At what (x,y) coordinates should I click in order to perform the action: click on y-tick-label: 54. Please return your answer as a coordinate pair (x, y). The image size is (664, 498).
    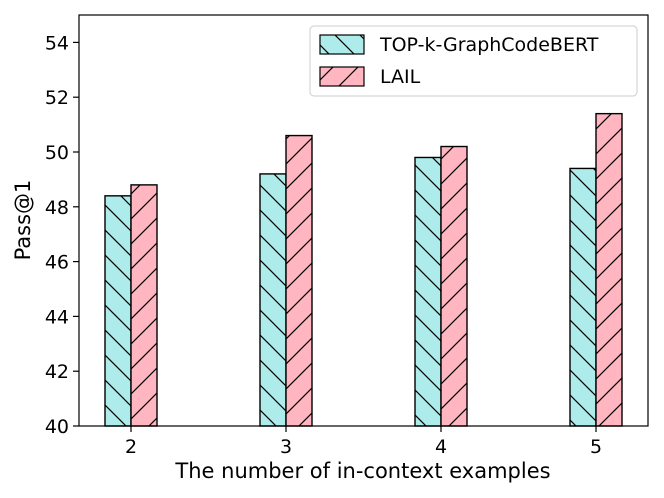
    Looking at the image, I should click on (57, 43).